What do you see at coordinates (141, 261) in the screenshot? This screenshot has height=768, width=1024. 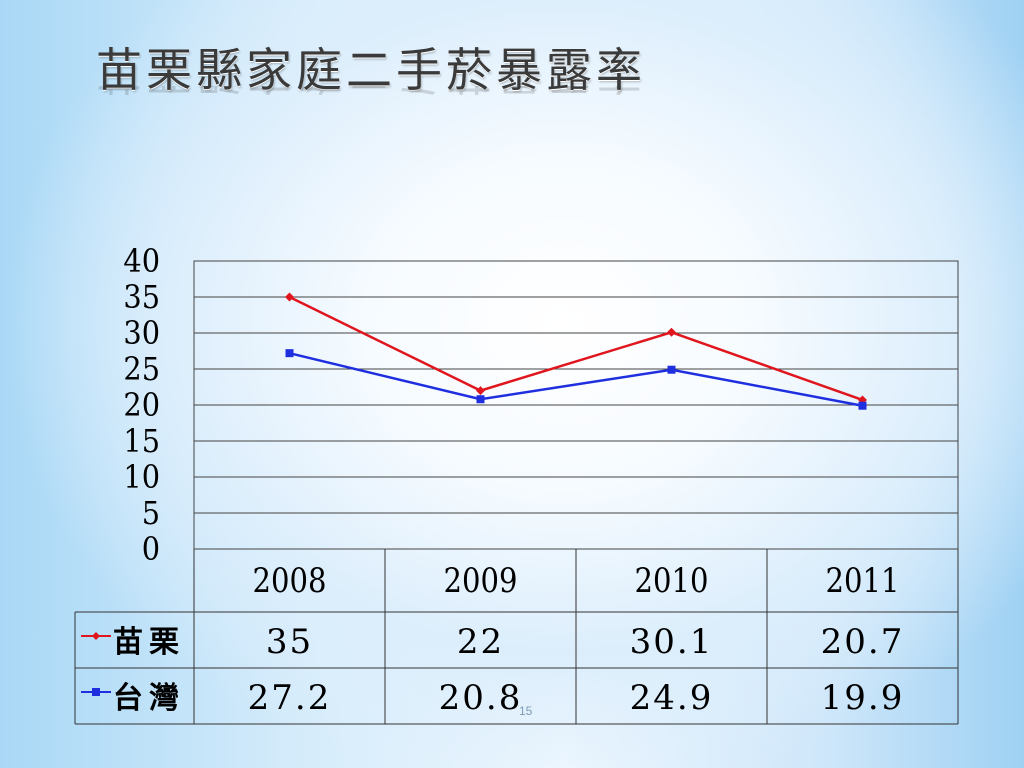 I see `y-tick-label: 40` at bounding box center [141, 261].